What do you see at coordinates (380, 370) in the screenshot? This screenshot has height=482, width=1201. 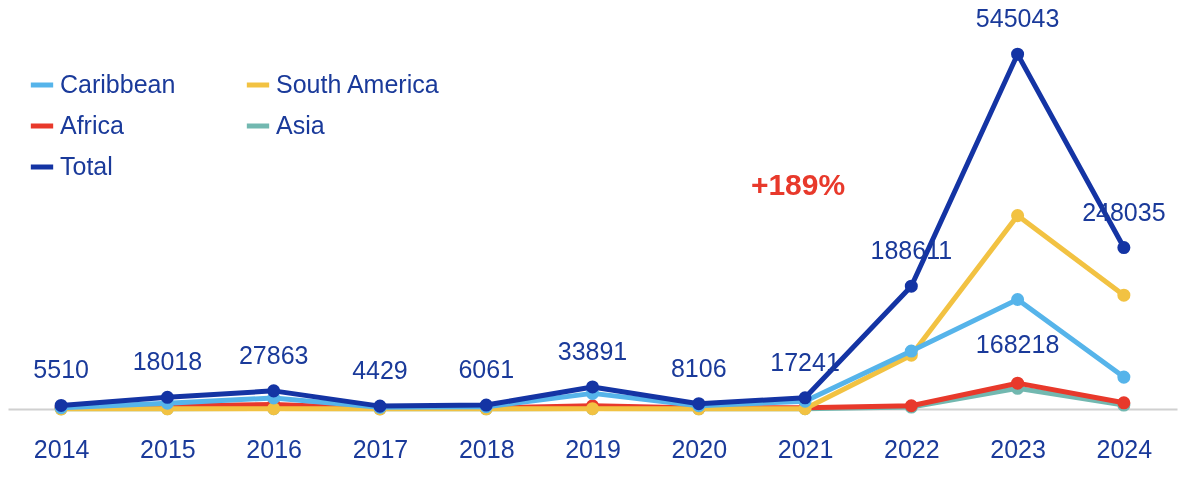 I see `data-label: 4429` at bounding box center [380, 370].